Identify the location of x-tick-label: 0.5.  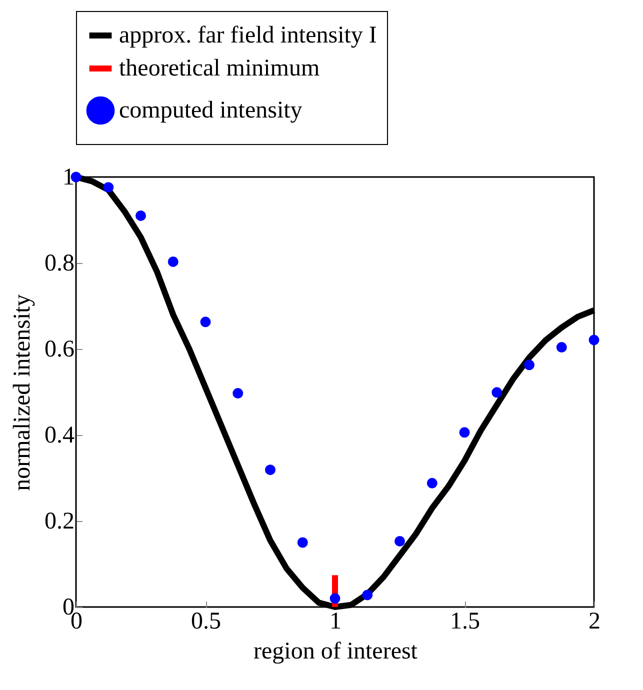
(206, 621).